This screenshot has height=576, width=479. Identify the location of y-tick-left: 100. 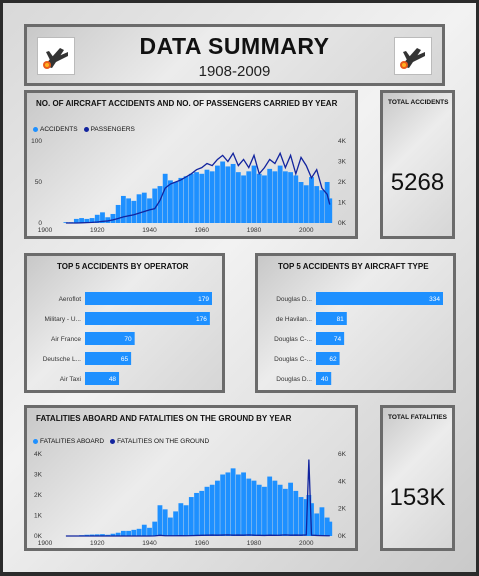
(36, 141).